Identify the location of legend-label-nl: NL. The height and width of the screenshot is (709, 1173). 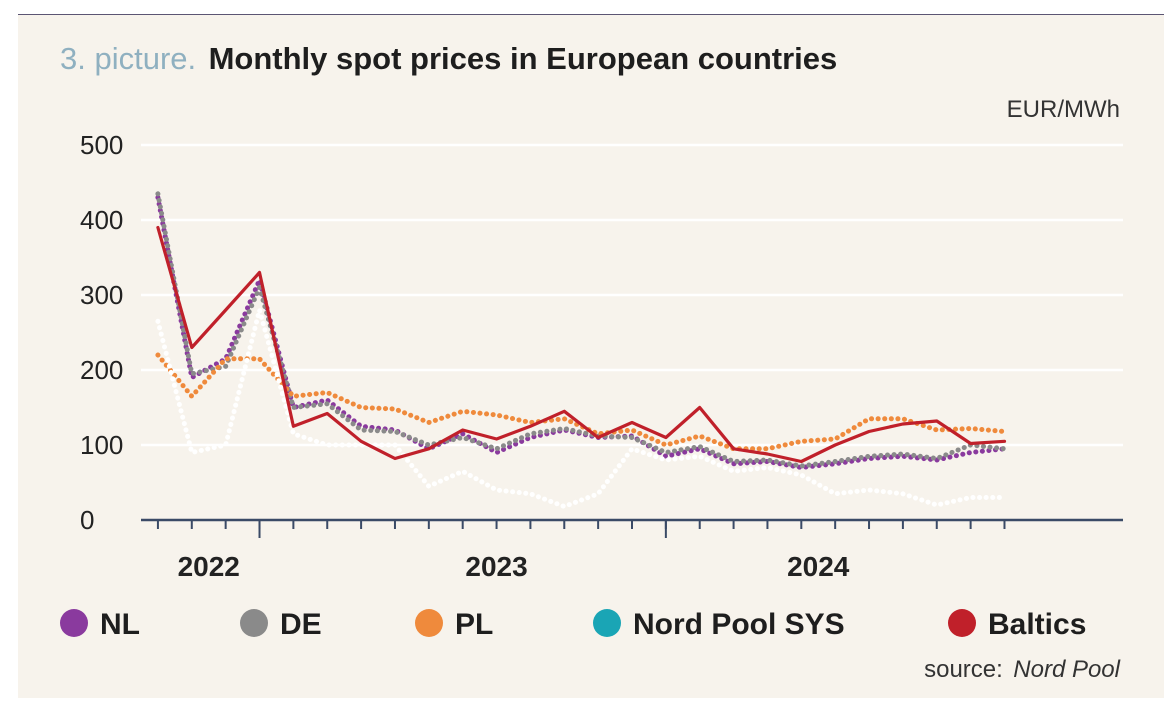
(120, 624).